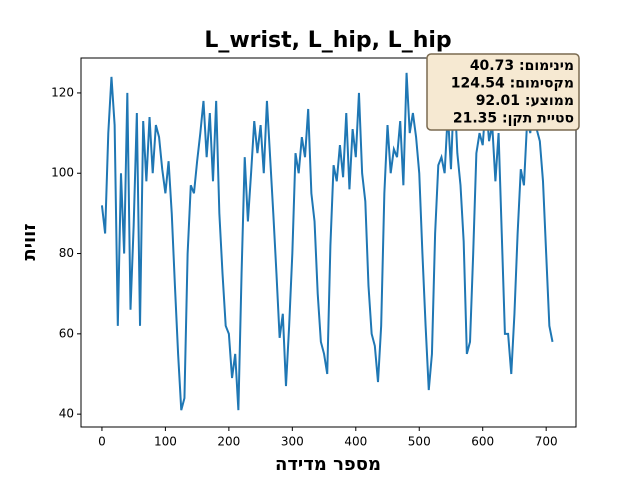 The width and height of the screenshot is (640, 480). I want to click on stats-text: מקסימום: 124.54, so click(512, 84).